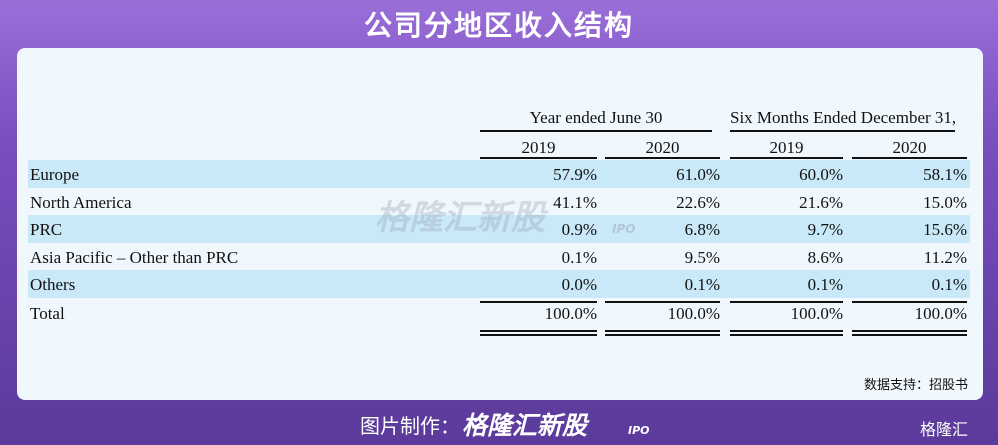  I want to click on title: 公司分地区收入结构, so click(498, 25).